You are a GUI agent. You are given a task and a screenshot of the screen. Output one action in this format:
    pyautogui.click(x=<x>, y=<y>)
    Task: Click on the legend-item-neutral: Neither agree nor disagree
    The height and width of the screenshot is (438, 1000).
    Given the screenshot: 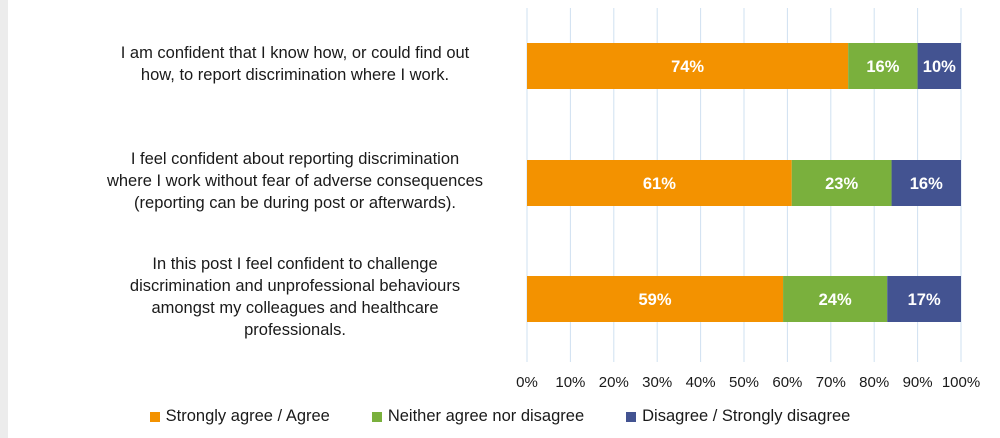 What is the action you would take?
    pyautogui.click(x=478, y=416)
    